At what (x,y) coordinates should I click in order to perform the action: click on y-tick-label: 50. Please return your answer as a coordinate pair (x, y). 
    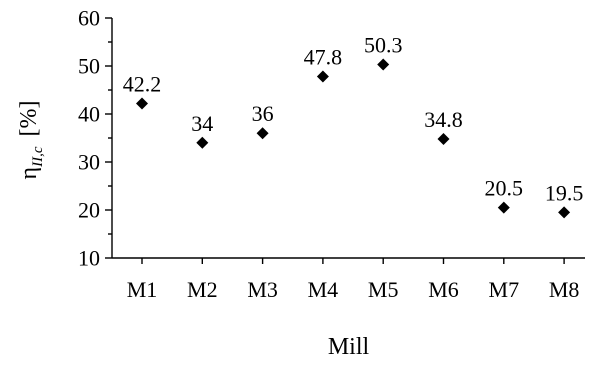
    Looking at the image, I should click on (89, 66).